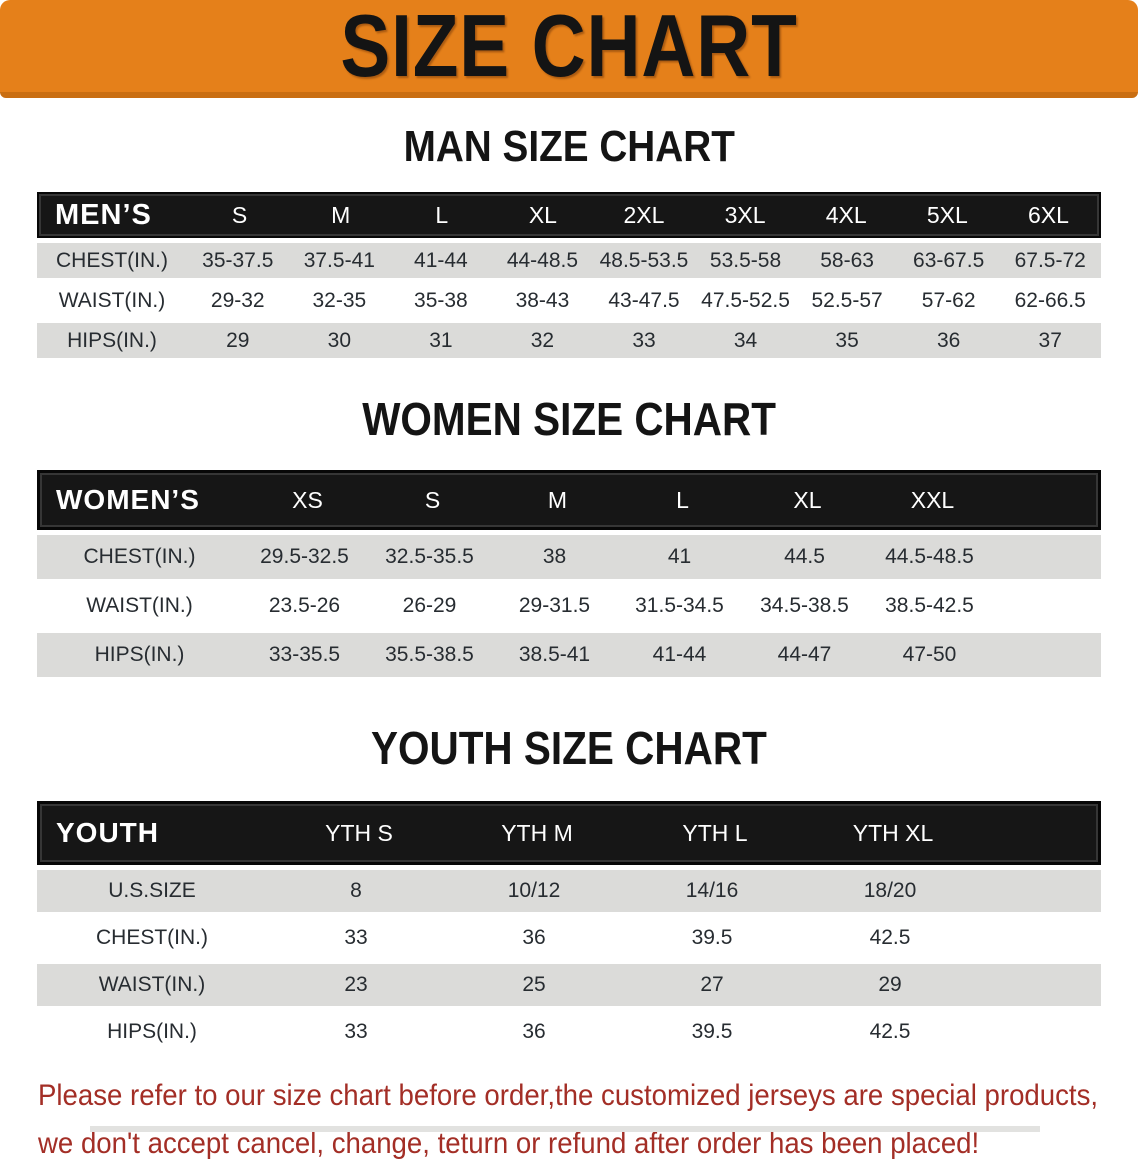  Describe the element at coordinates (847, 300) in the screenshot. I see `size-value-cell: 52.5-57` at that location.